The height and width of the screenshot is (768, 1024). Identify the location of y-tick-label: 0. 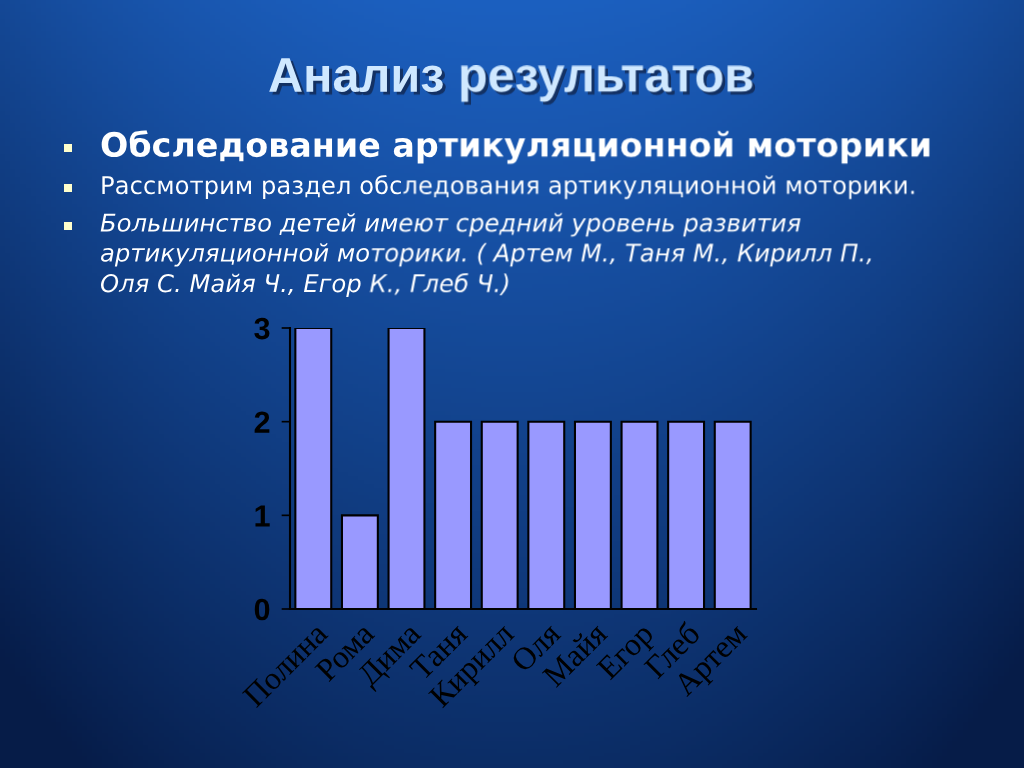
(262, 609).